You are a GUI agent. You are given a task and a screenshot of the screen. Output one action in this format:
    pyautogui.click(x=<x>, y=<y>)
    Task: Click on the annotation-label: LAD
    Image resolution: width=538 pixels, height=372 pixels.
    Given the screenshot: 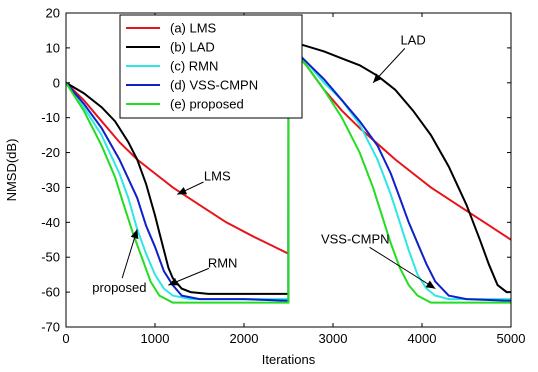 What is the action you would take?
    pyautogui.click(x=412, y=39)
    